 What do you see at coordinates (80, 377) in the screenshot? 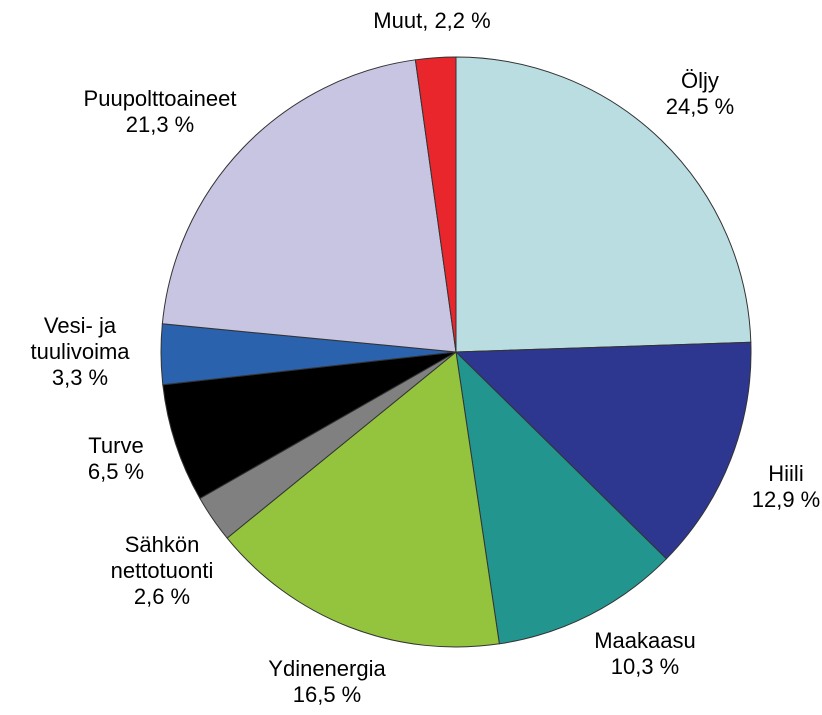
I see `value-label: 3,3 %` at bounding box center [80, 377].